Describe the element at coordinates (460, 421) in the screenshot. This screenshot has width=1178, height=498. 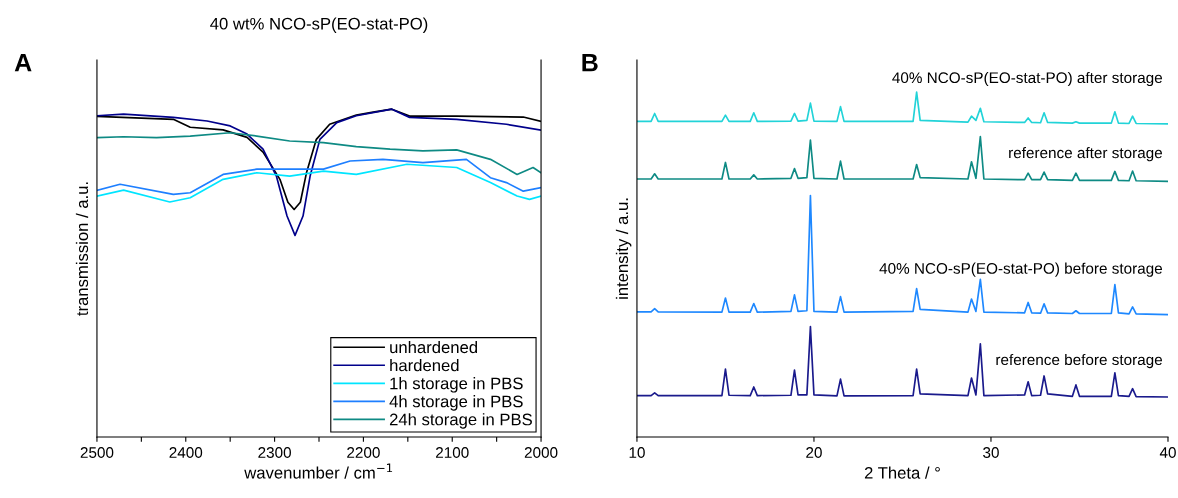
I see `legend-label: 24h storage in PBS` at that location.